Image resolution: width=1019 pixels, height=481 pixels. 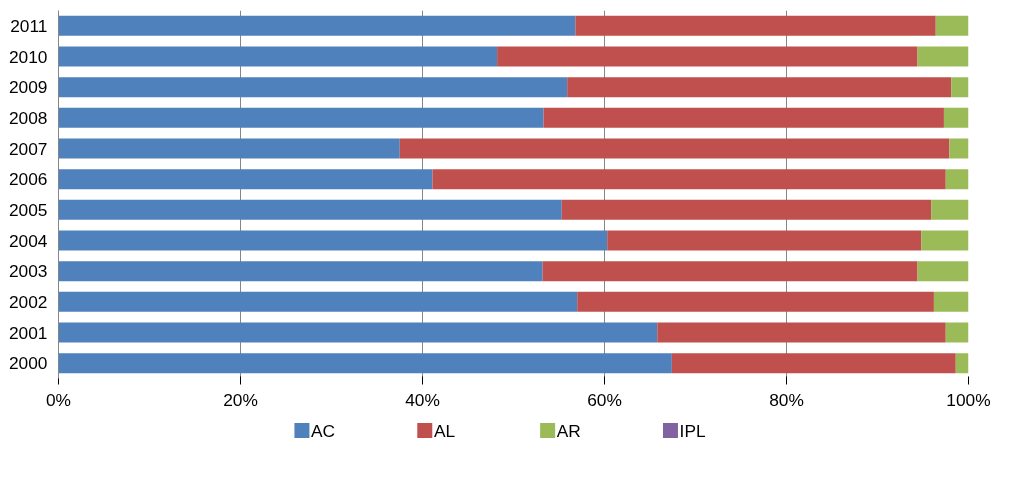 I want to click on x-tick-label: 80%, so click(x=786, y=399).